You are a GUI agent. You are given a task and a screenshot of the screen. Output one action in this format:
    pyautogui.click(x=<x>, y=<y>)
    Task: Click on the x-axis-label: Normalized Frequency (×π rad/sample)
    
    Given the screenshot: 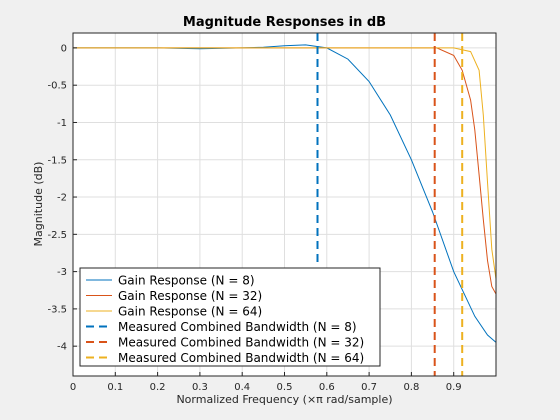 What is the action you would take?
    pyautogui.click(x=284, y=399)
    